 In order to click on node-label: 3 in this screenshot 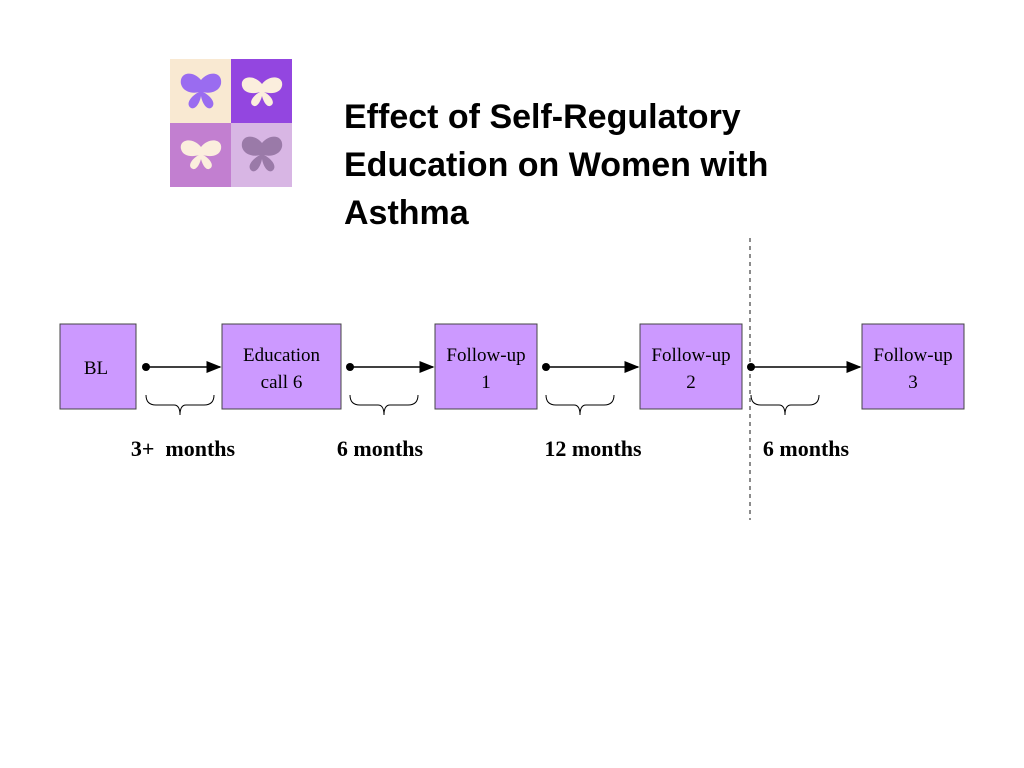, I will do `click(913, 382)`.